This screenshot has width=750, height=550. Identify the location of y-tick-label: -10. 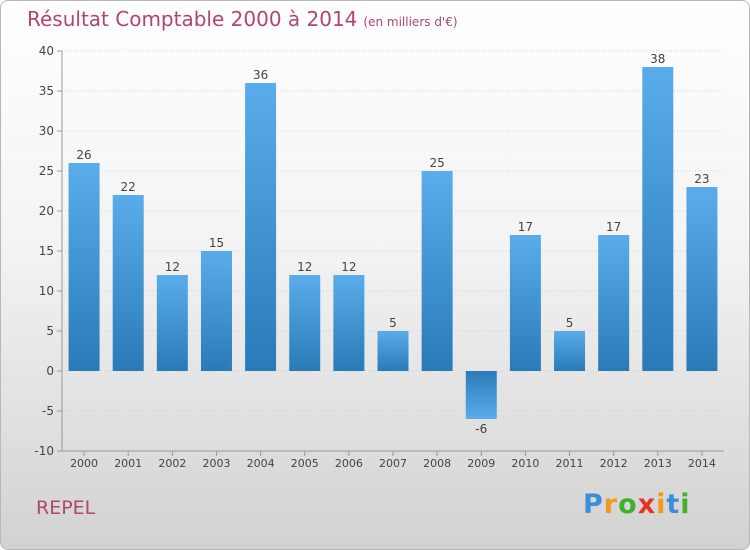
(44, 451).